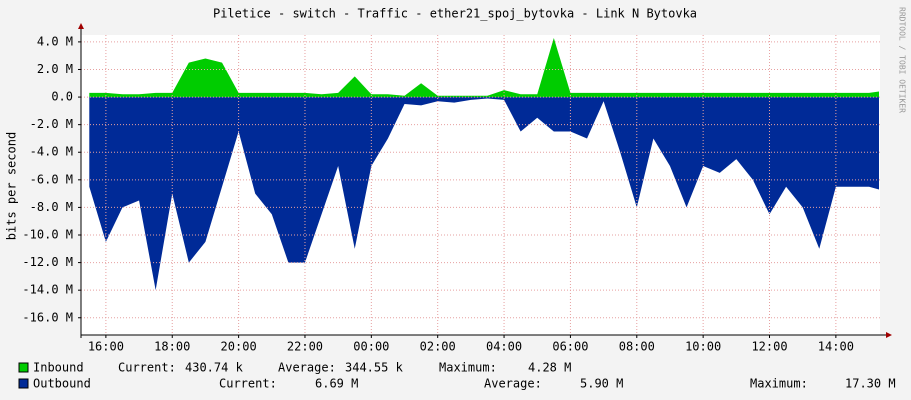 The image size is (911, 400). I want to click on y-tick-label: -6.0 M, so click(51, 179).